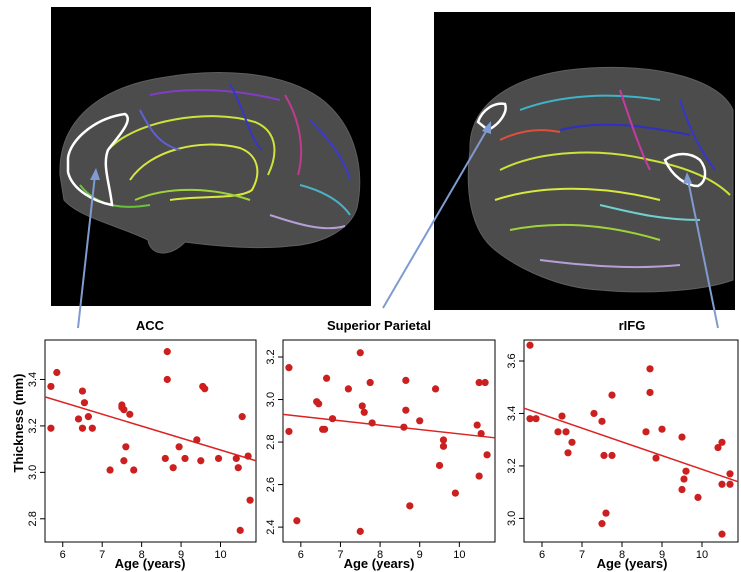  Describe the element at coordinates (86, 251) in the screenshot. I see `connector-acc` at that location.